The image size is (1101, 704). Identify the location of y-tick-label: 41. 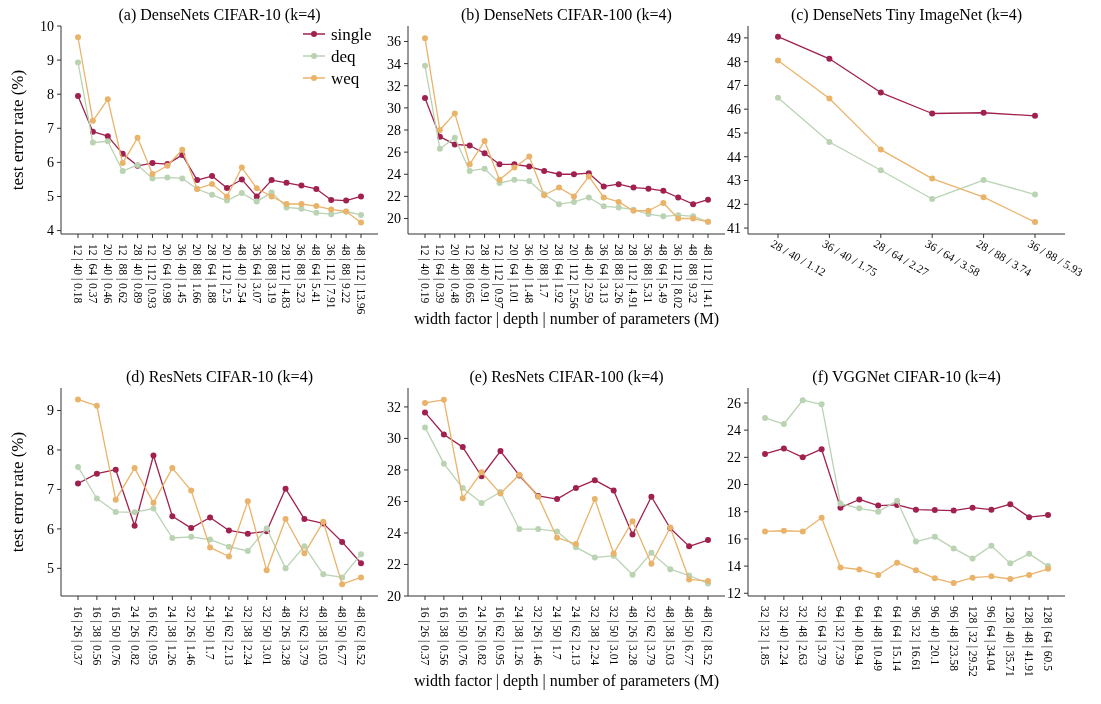
(734, 228).